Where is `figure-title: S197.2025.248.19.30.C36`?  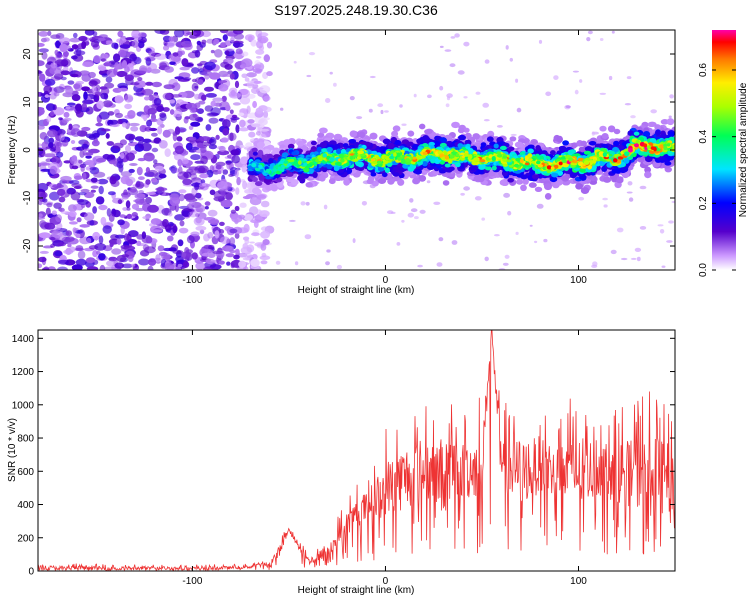 figure-title: S197.2025.248.19.30.C36 is located at coordinates (356, 10).